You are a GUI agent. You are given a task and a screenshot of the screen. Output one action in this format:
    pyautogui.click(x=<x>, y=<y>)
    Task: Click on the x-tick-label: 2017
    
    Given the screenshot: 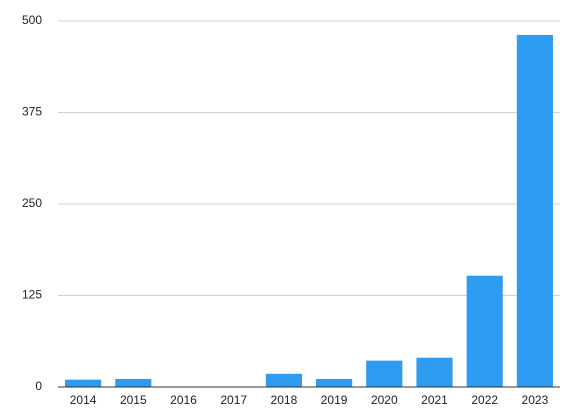 What is the action you would take?
    pyautogui.click(x=233, y=400)
    